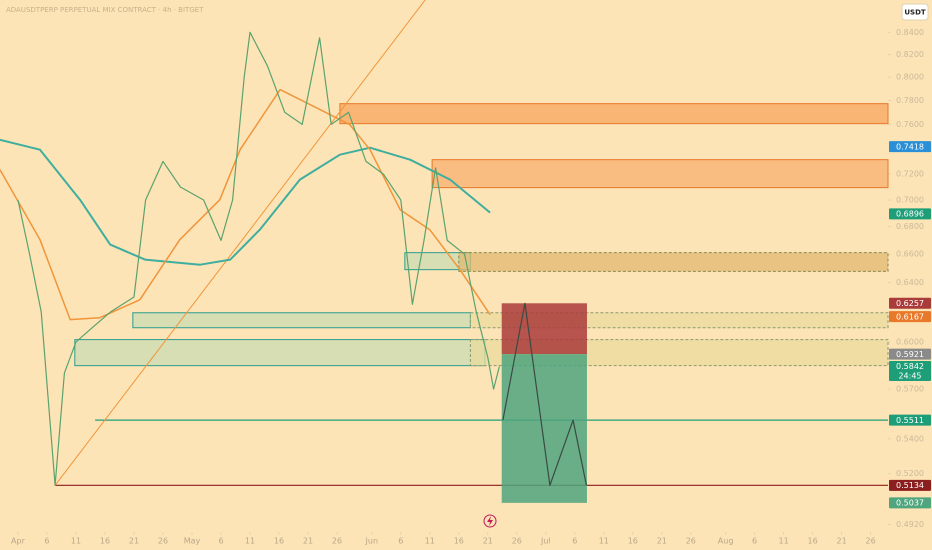 The image size is (932, 550). What do you see at coordinates (192, 541) in the screenshot?
I see `x-tick-label: May` at bounding box center [192, 541].